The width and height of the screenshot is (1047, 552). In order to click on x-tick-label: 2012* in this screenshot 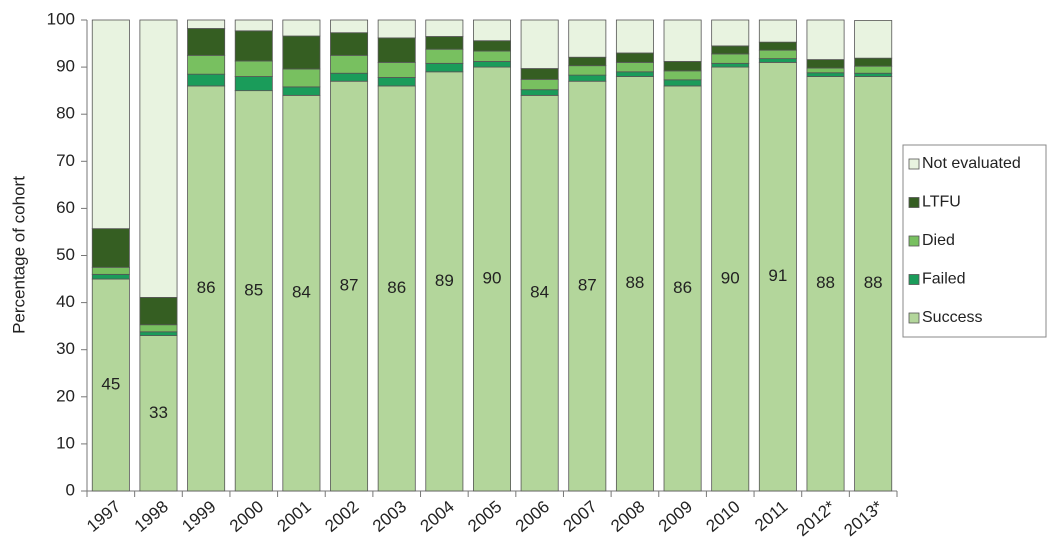, I will do `click(816, 518)`.